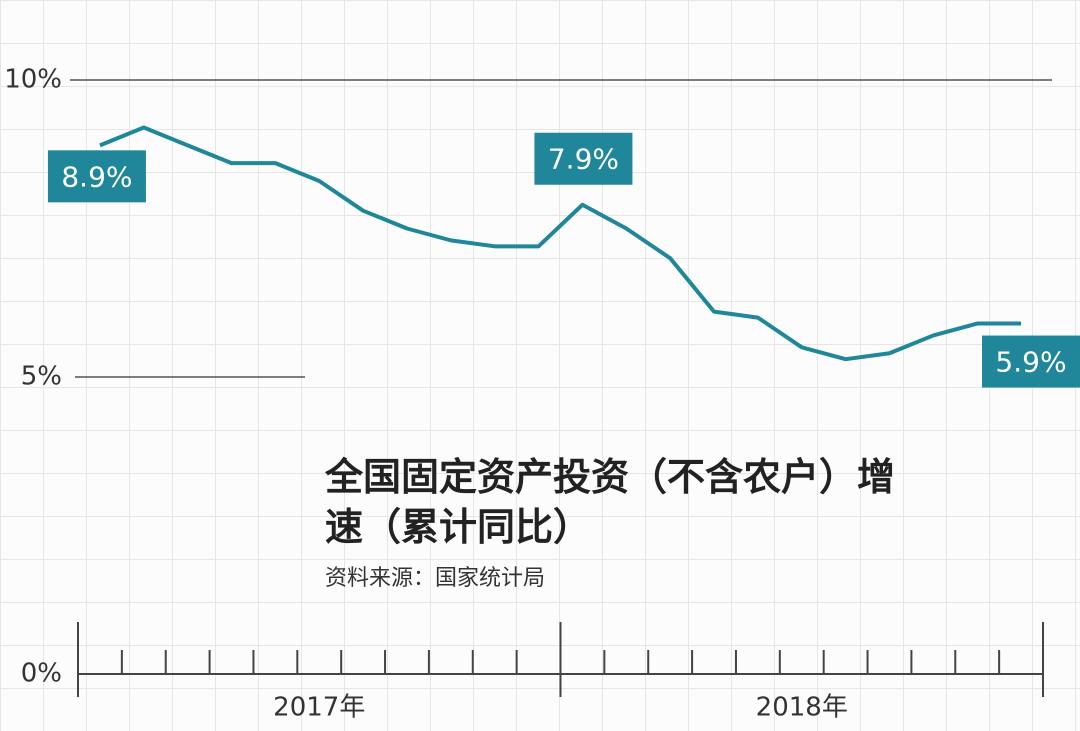 This screenshot has height=731, width=1080. What do you see at coordinates (319, 708) in the screenshot?
I see `x-group-label: 2017年` at bounding box center [319, 708].